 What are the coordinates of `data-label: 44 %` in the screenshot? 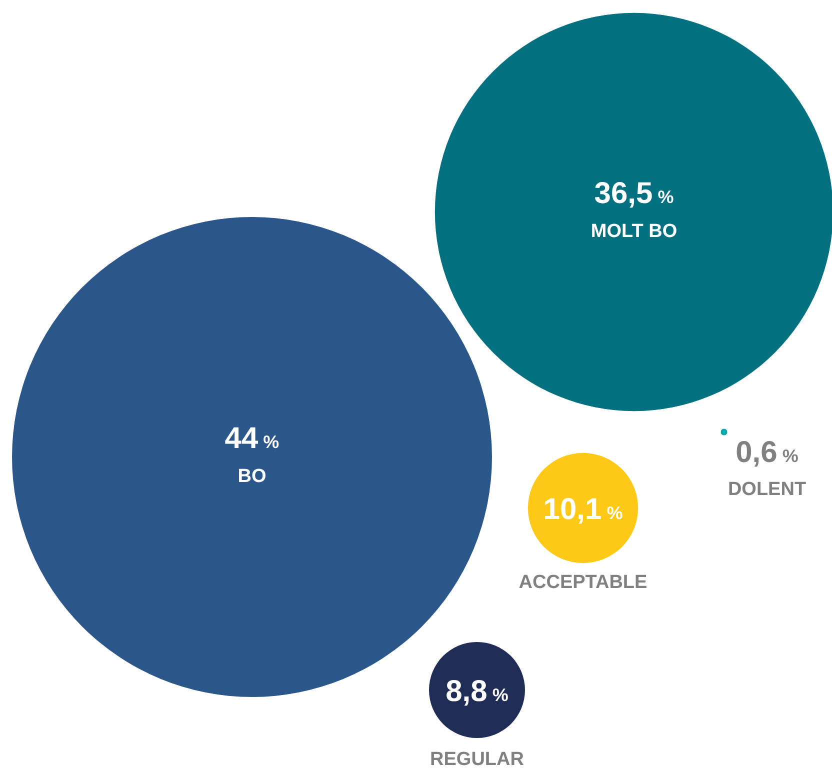 It's located at (252, 438).